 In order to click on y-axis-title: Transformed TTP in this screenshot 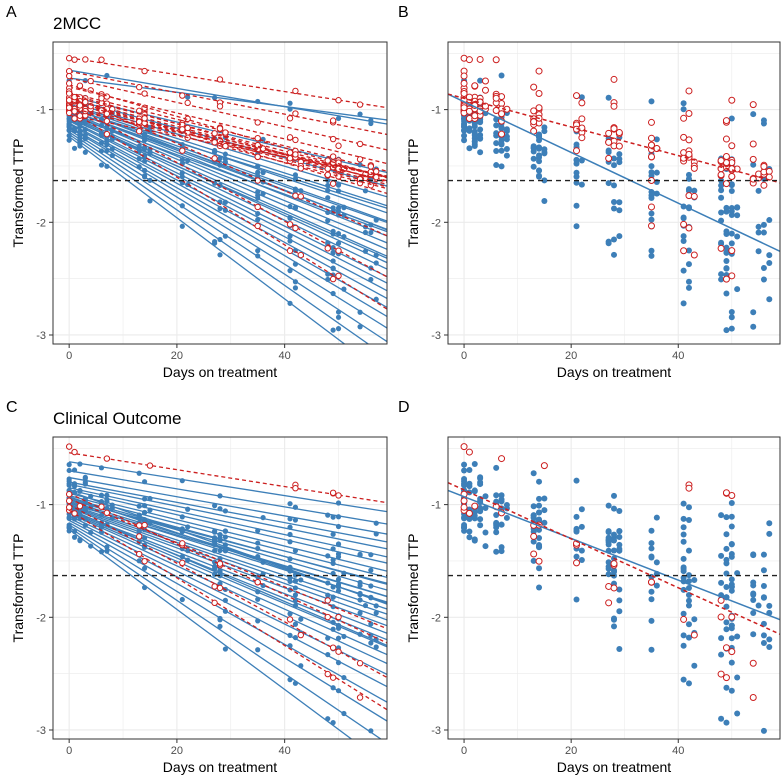, I will do `click(413, 588)`.